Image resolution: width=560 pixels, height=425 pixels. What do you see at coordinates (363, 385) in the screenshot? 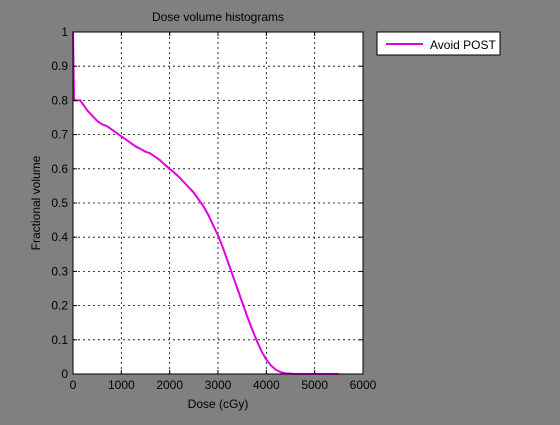
I see `x-tick-label: 6000` at bounding box center [363, 385].